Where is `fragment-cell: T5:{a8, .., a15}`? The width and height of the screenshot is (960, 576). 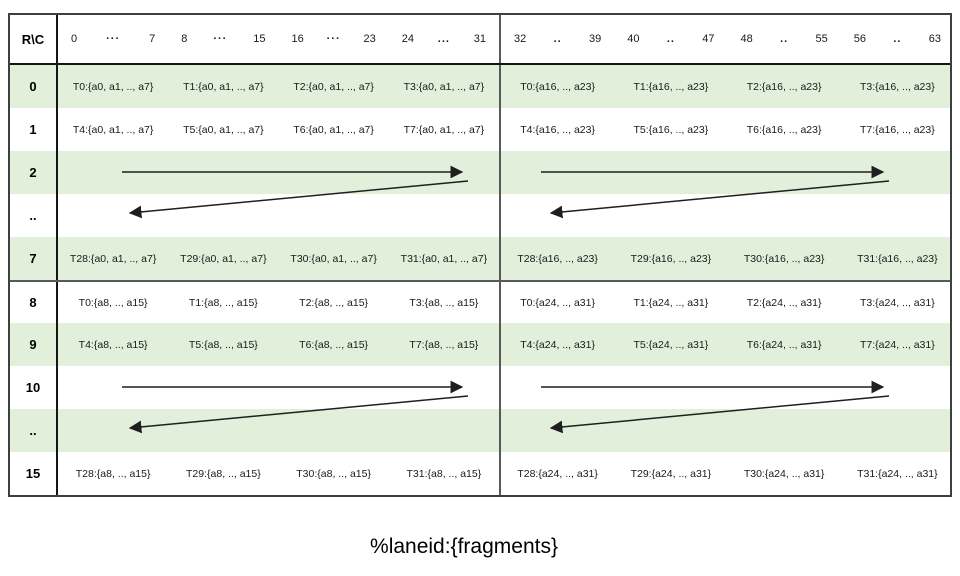 fragment-cell: T5:{a8, .., a15} is located at coordinates (223, 344).